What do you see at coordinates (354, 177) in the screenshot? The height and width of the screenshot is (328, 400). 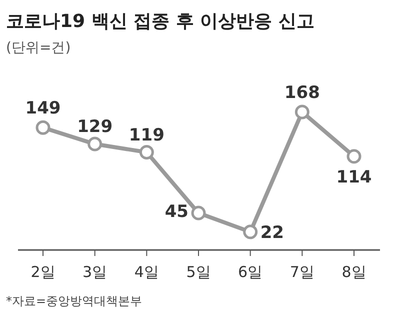 I see `data-label: 114` at bounding box center [354, 177].